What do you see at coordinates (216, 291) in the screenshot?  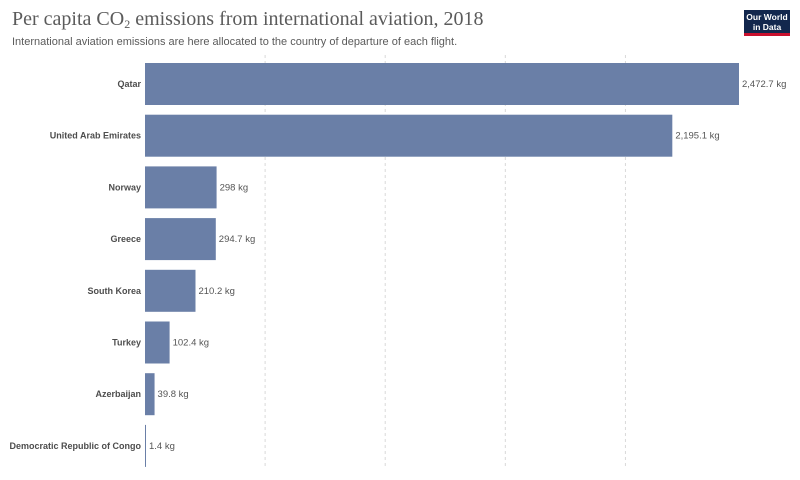 I see `value-label: 210.2 kg` at bounding box center [216, 291].